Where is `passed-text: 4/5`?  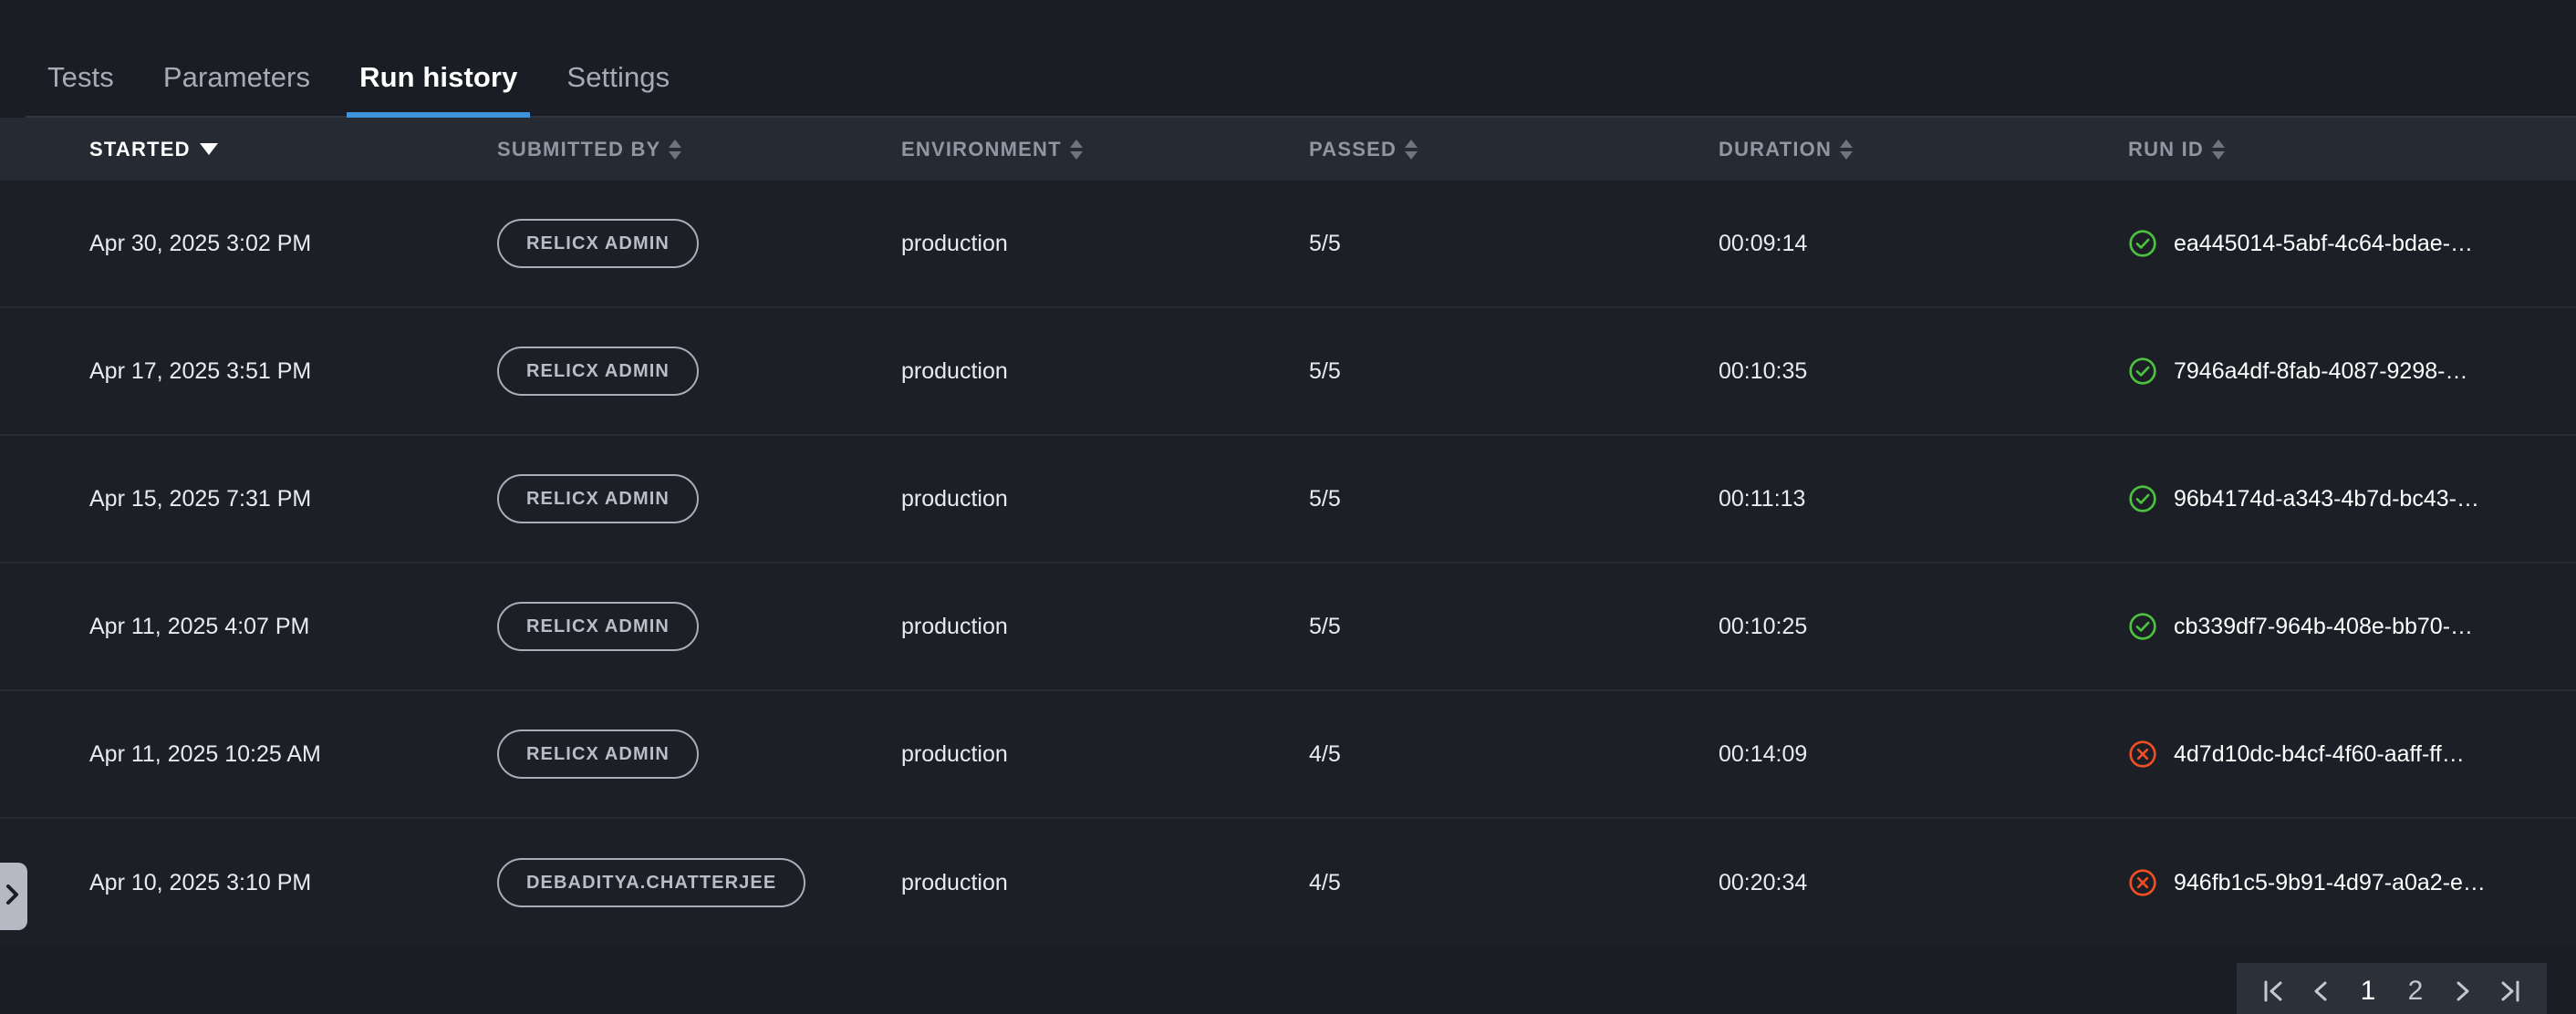 passed-text: 4/5 is located at coordinates (1325, 753).